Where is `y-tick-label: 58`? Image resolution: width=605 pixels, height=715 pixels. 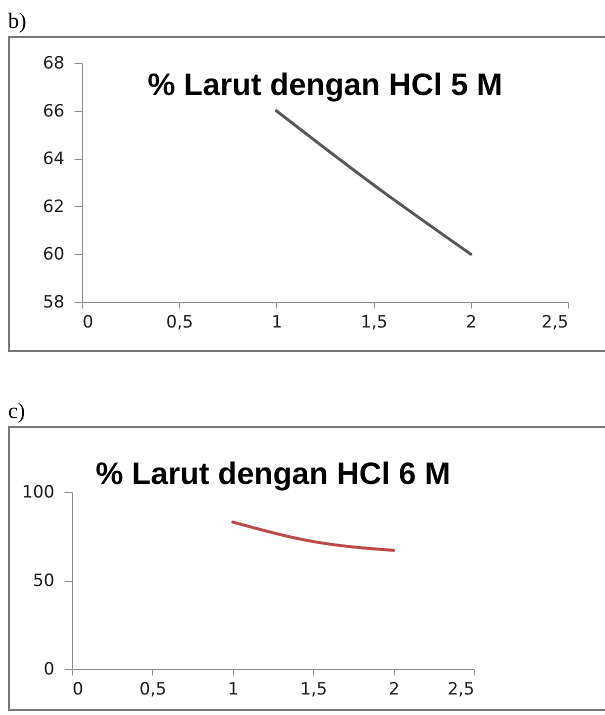 y-tick-label: 58 is located at coordinates (53, 302).